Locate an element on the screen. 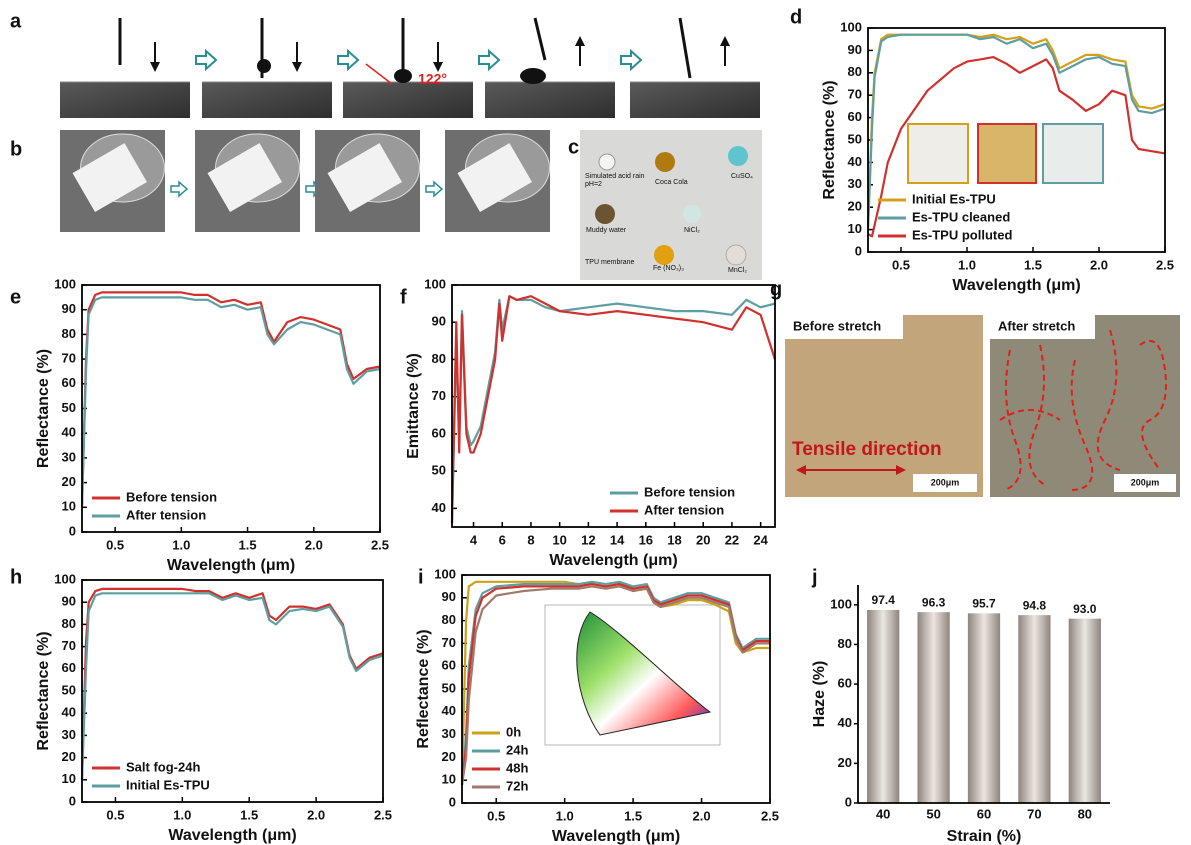 The image size is (1191, 845). photo-label: Coca Cola is located at coordinates (671, 182).